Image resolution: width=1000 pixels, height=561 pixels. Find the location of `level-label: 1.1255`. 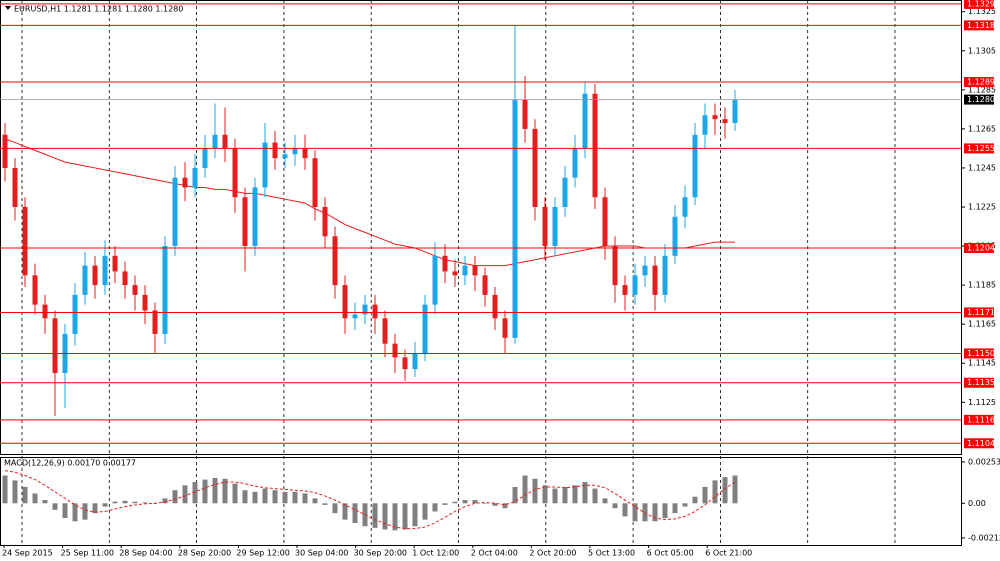

level-label: 1.1255 is located at coordinates (981, 148).